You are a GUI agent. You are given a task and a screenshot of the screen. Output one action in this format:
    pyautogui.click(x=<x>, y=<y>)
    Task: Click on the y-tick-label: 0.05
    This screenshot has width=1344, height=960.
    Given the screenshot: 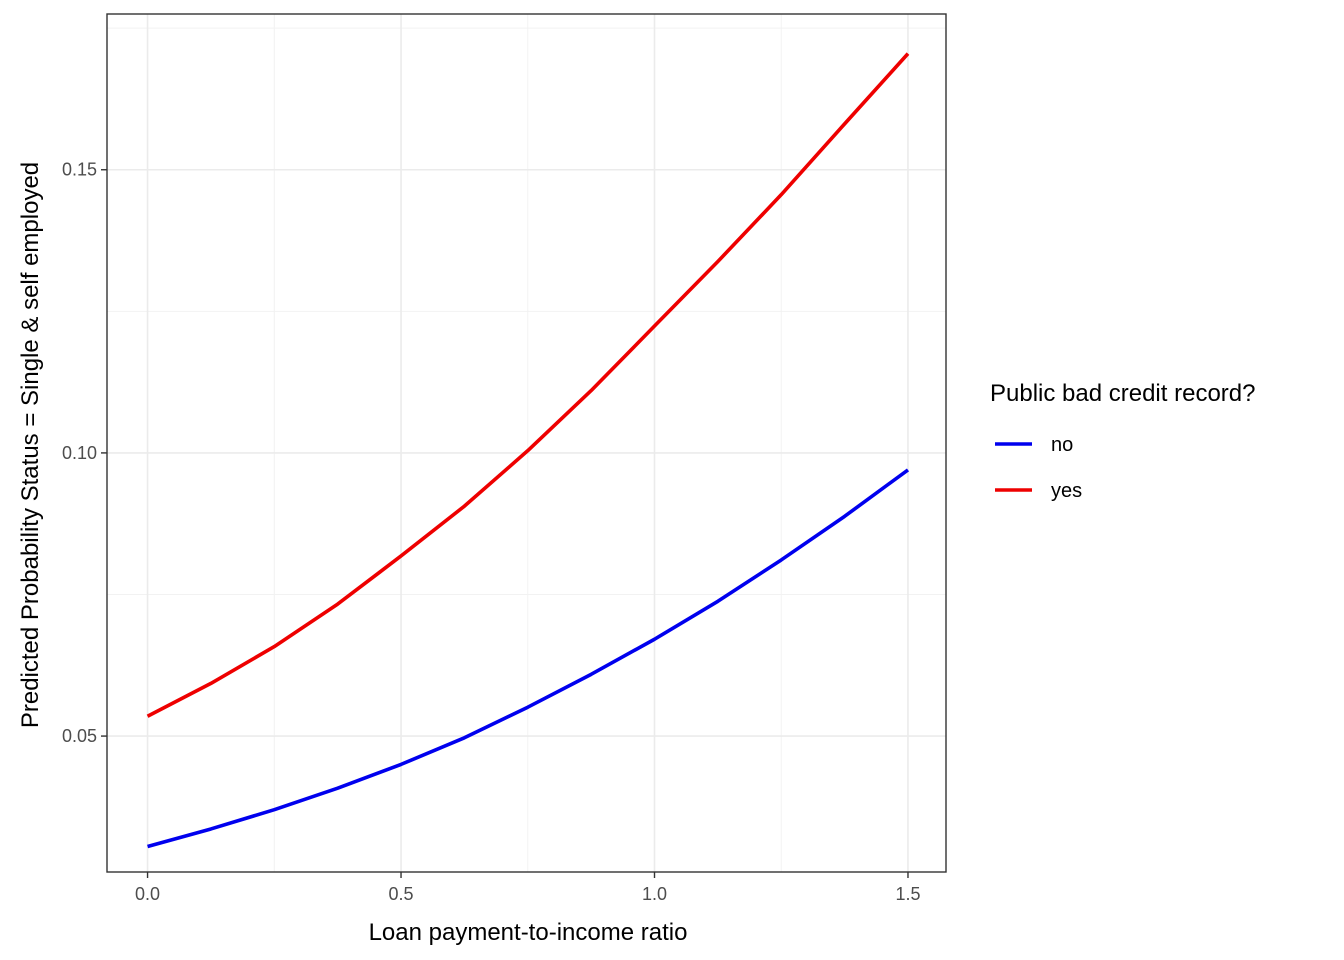 What is the action you would take?
    pyautogui.click(x=79, y=736)
    